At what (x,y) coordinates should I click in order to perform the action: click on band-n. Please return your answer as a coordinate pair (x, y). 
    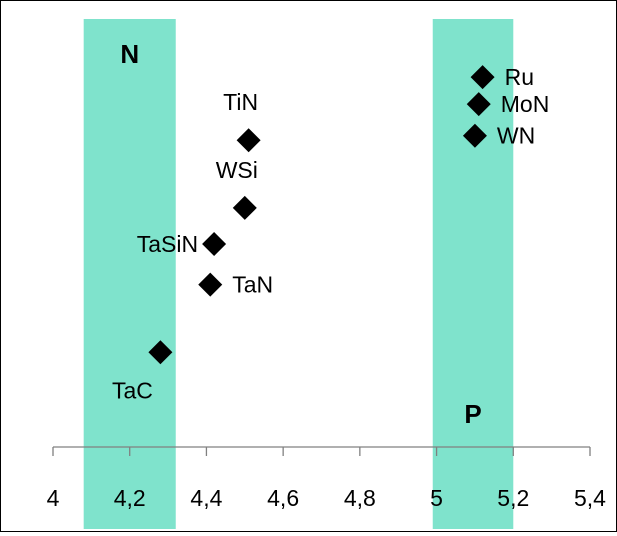
    Looking at the image, I should click on (129, 274).